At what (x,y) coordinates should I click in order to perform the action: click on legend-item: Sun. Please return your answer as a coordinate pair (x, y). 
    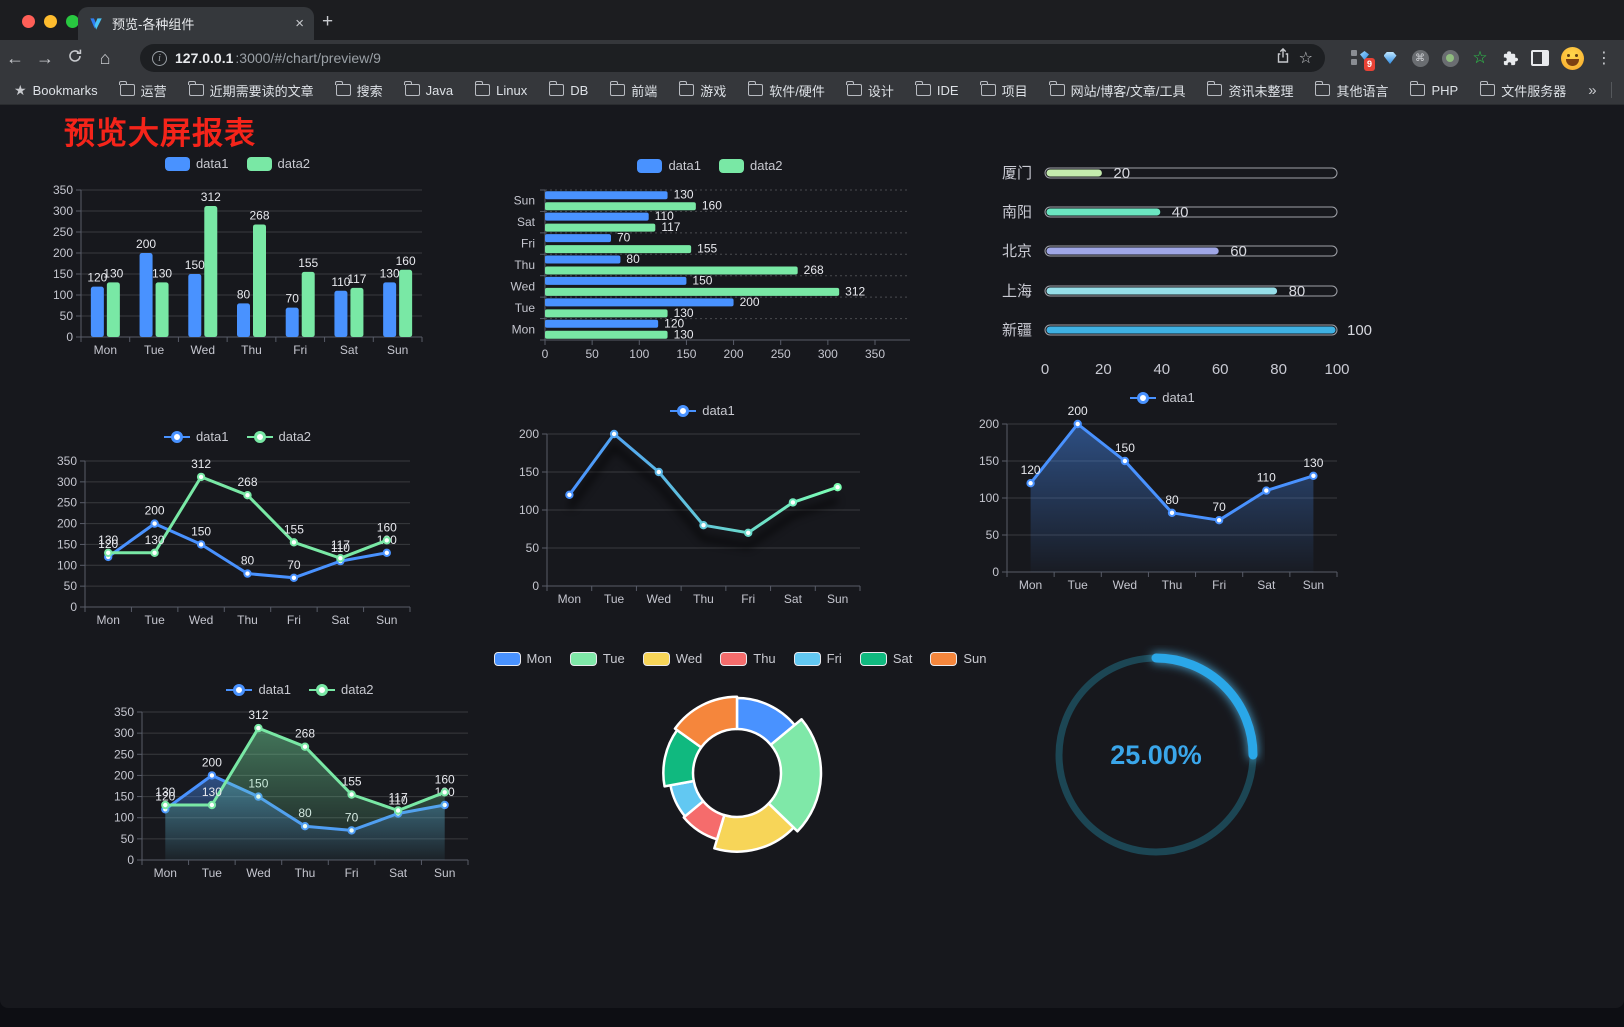
    Looking at the image, I should click on (958, 658).